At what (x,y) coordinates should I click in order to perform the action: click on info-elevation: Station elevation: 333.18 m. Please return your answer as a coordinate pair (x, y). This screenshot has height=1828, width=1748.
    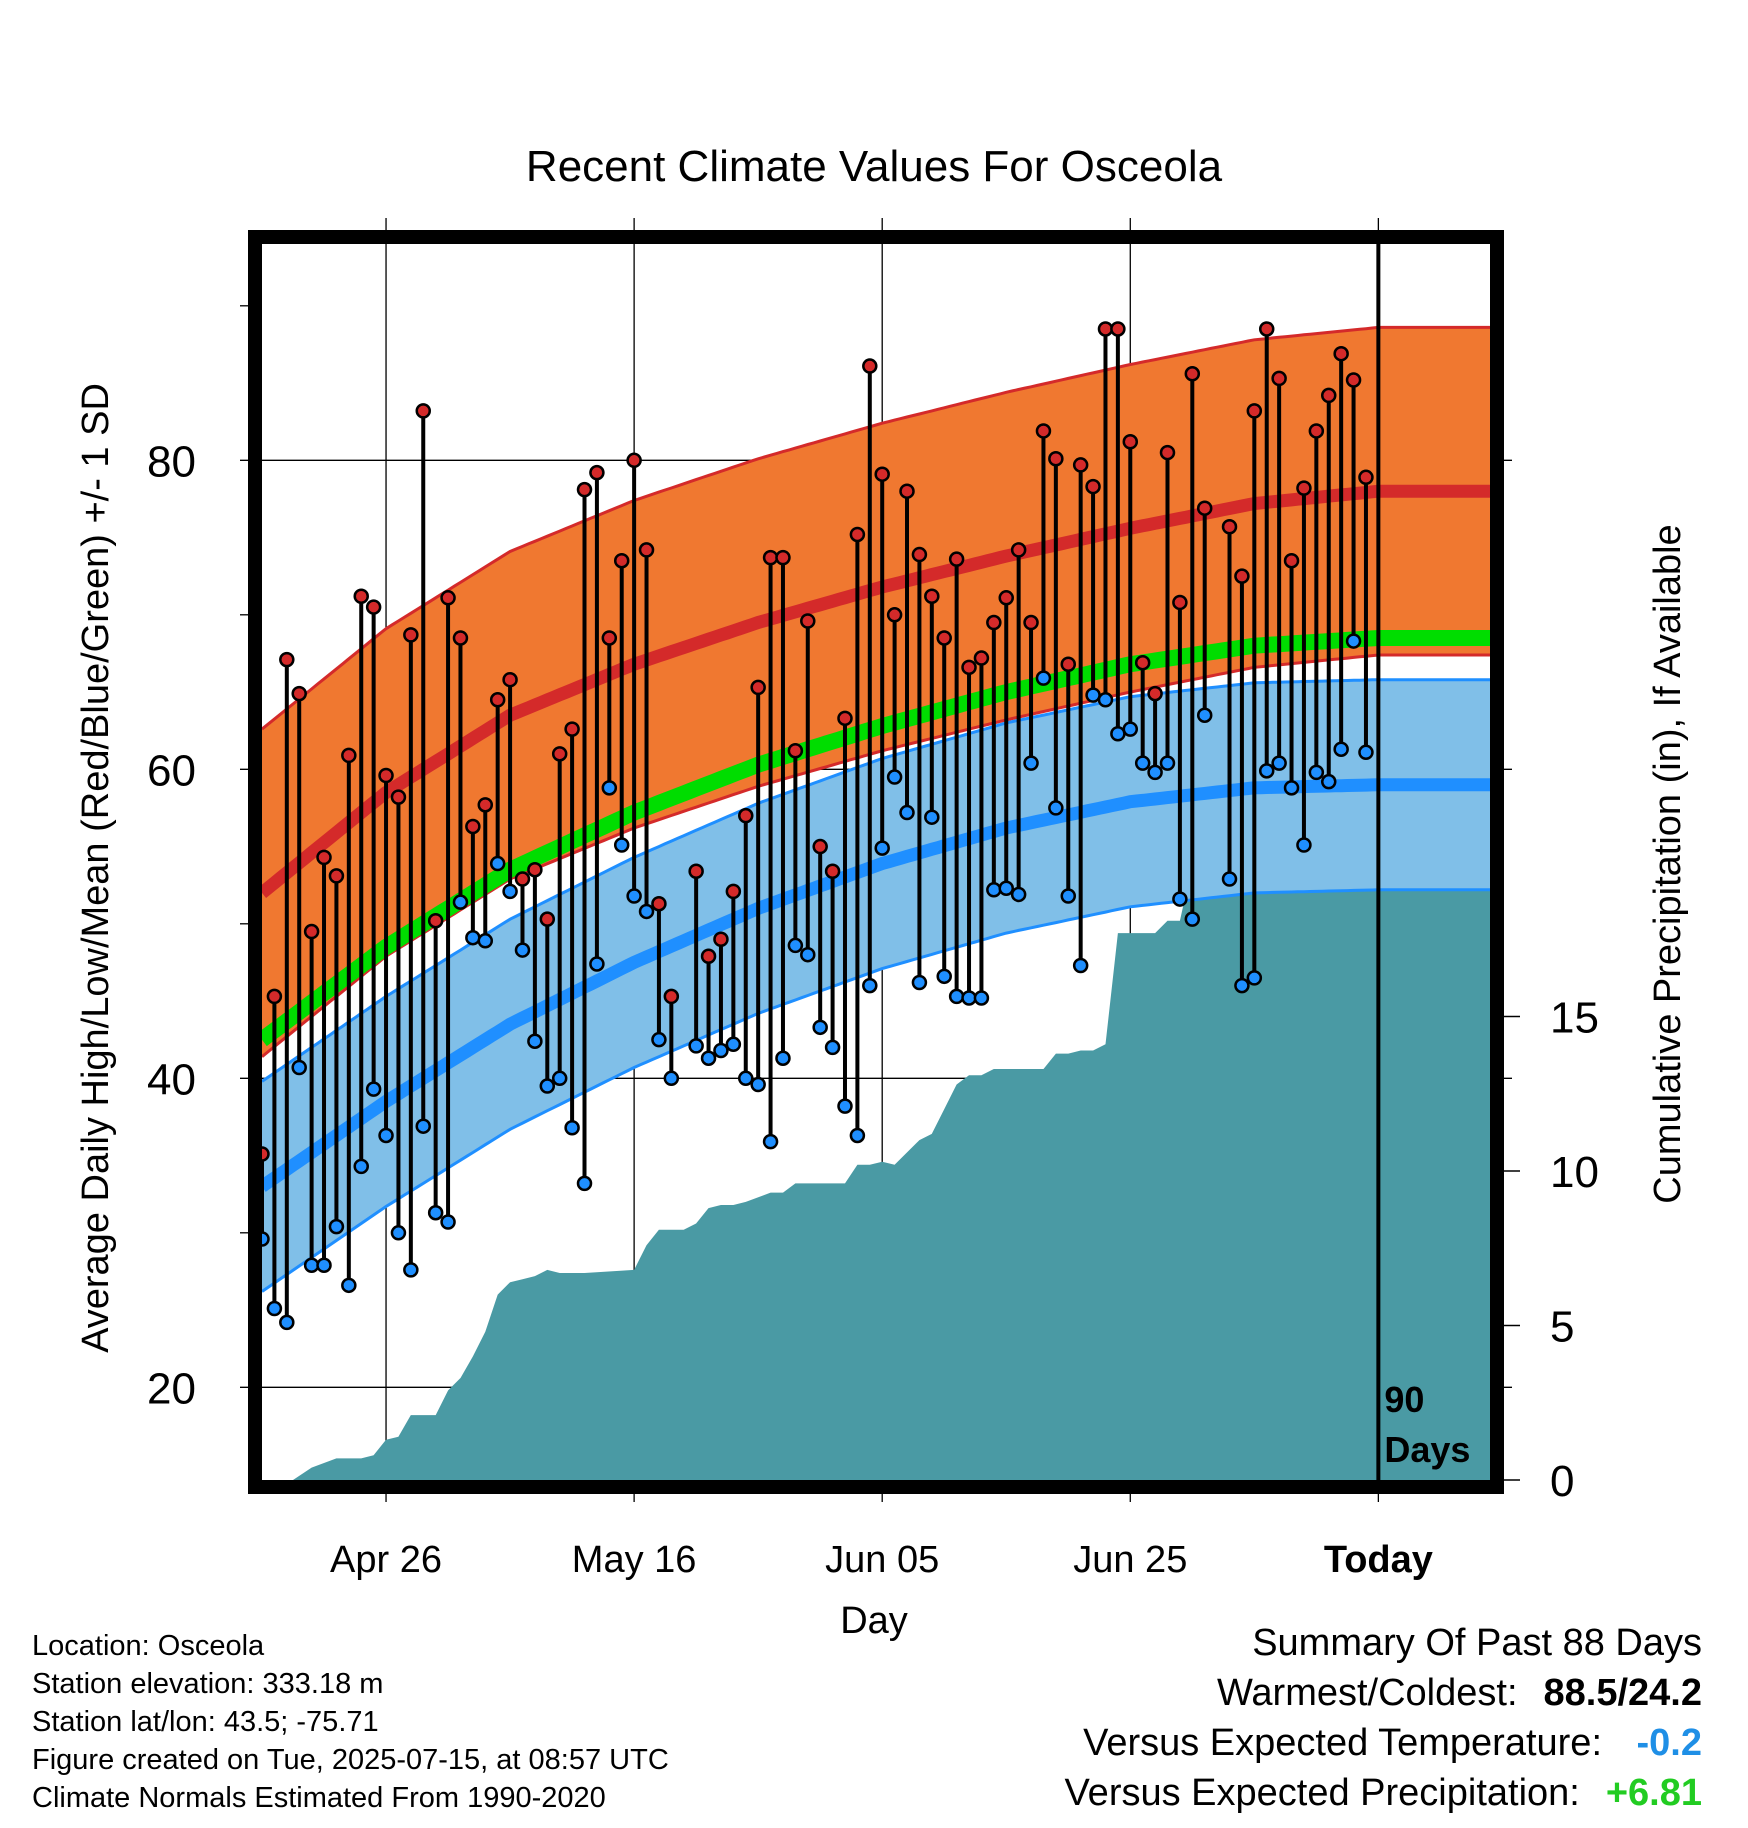
    Looking at the image, I should click on (208, 1684).